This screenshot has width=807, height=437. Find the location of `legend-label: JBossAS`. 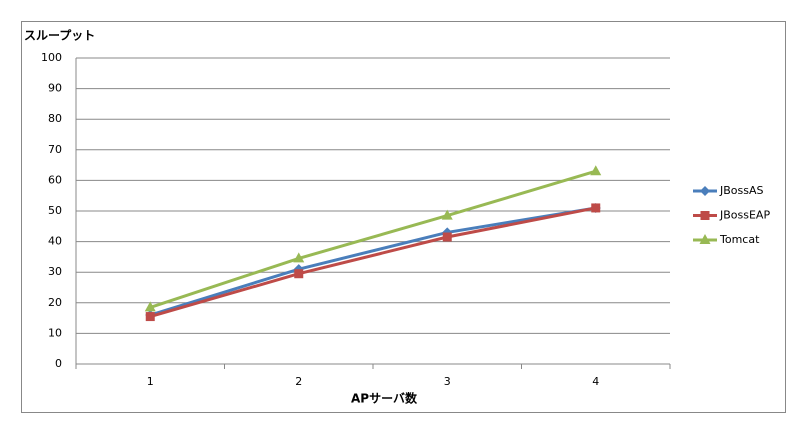

legend-label: JBossAS is located at coordinates (741, 190).